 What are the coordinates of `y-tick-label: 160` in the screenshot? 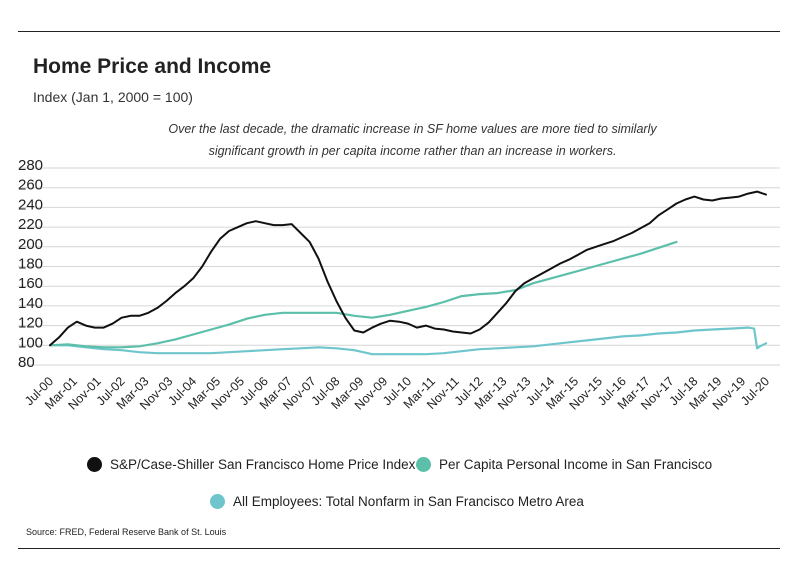 It's located at (30, 283).